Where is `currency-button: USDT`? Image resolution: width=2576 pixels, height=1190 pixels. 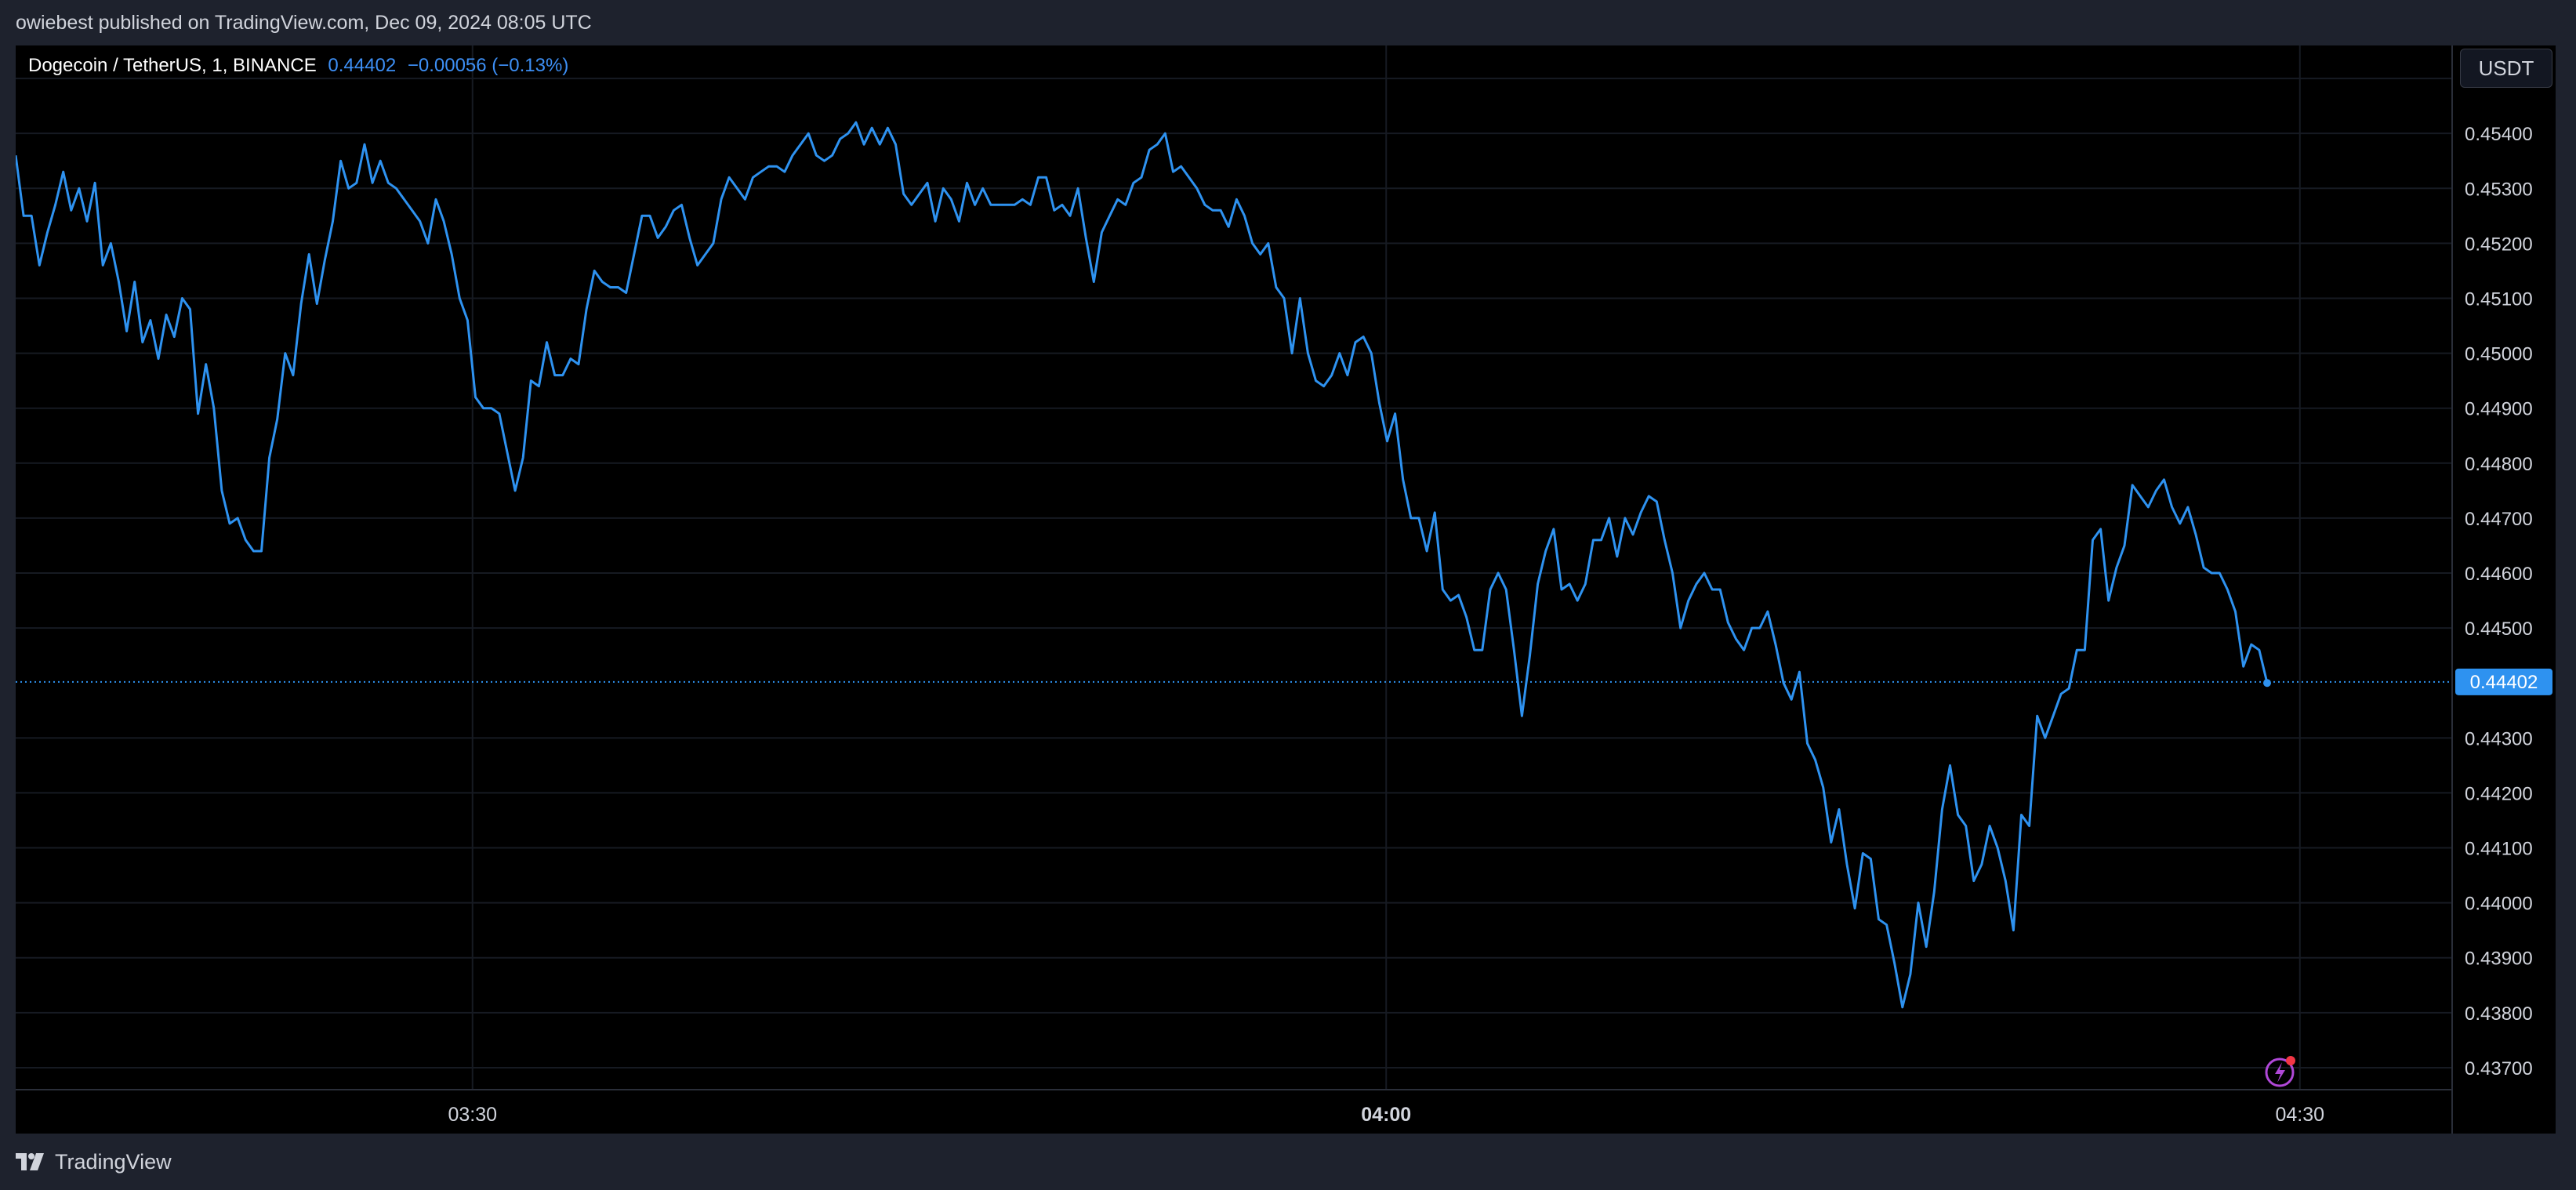
currency-button: USDT is located at coordinates (2506, 68).